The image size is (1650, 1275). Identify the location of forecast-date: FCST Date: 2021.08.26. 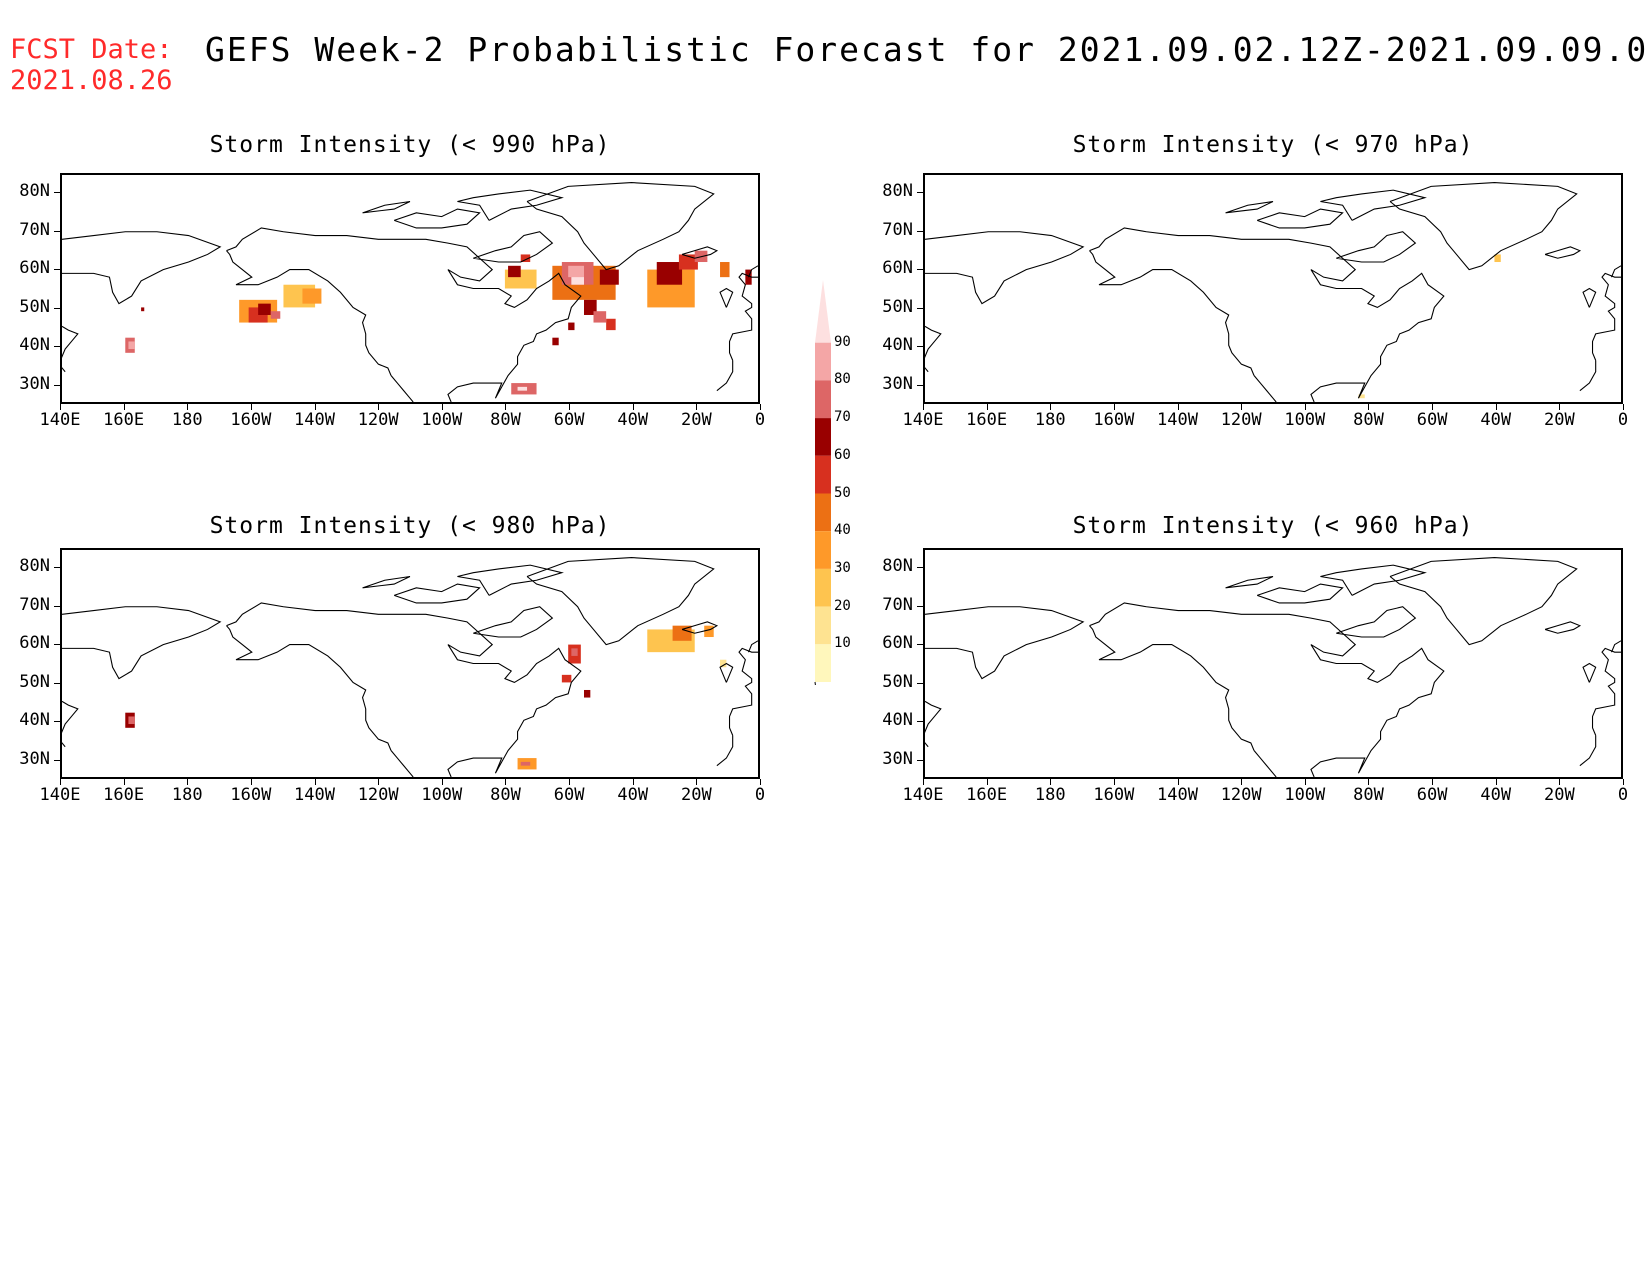
(91, 65).